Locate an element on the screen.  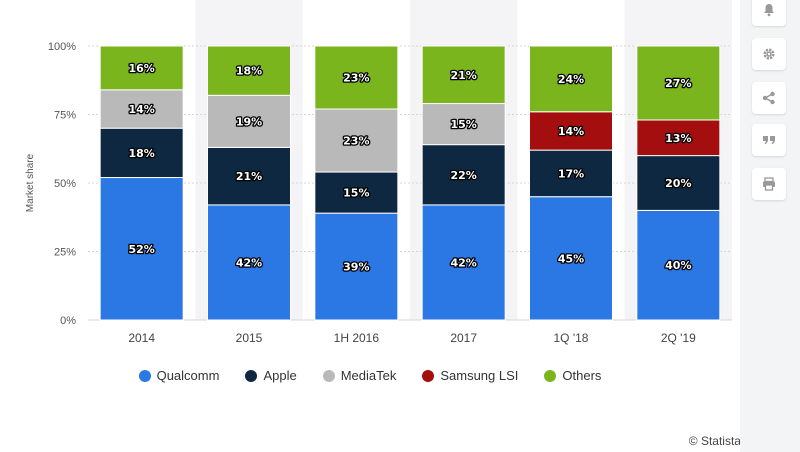
gear-icon is located at coordinates (769, 54).